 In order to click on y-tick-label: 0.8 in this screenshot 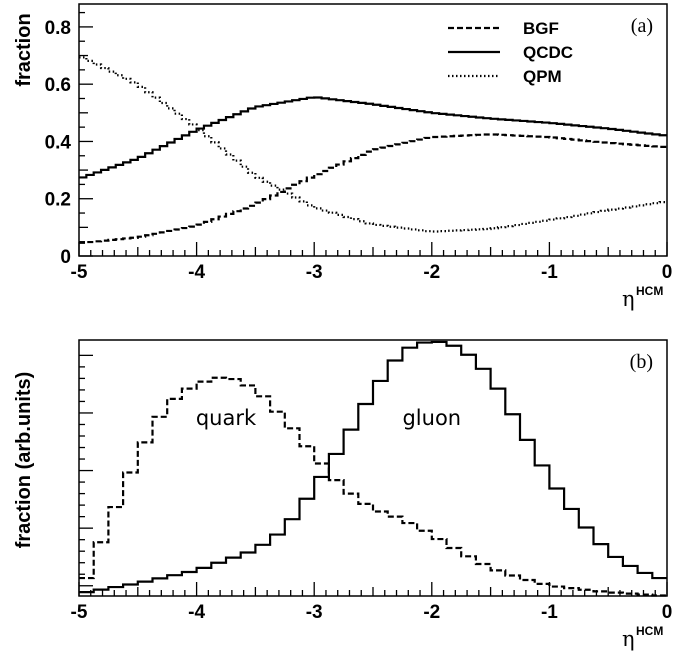, I will do `click(58, 28)`.